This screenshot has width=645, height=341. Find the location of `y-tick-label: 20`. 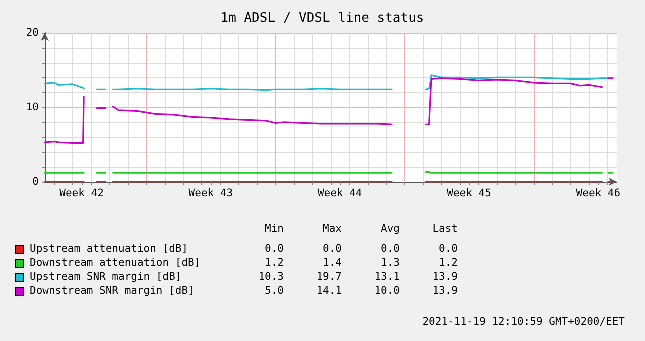

y-tick-label: 20 is located at coordinates (32, 33).